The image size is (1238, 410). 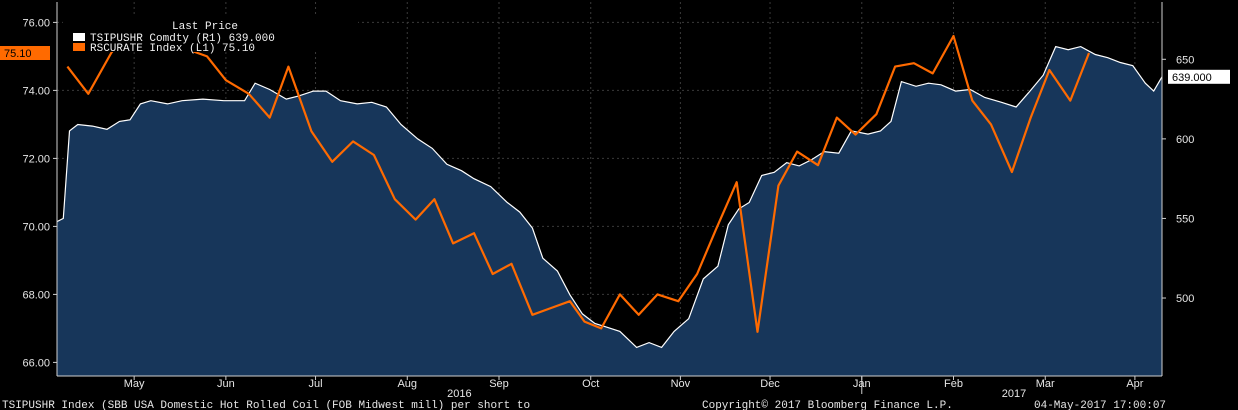 What do you see at coordinates (226, 384) in the screenshot?
I see `x-tick-label: Jun` at bounding box center [226, 384].